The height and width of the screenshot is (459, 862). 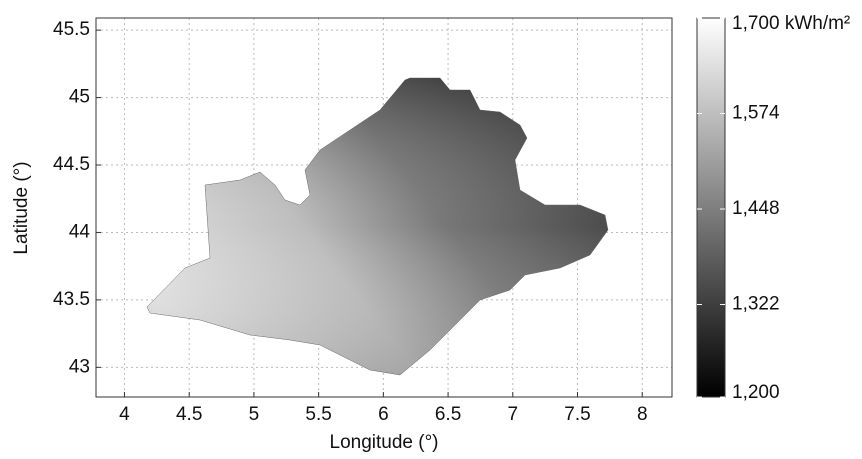 What do you see at coordinates (448, 414) in the screenshot?
I see `x-tick-label: 6.5` at bounding box center [448, 414].